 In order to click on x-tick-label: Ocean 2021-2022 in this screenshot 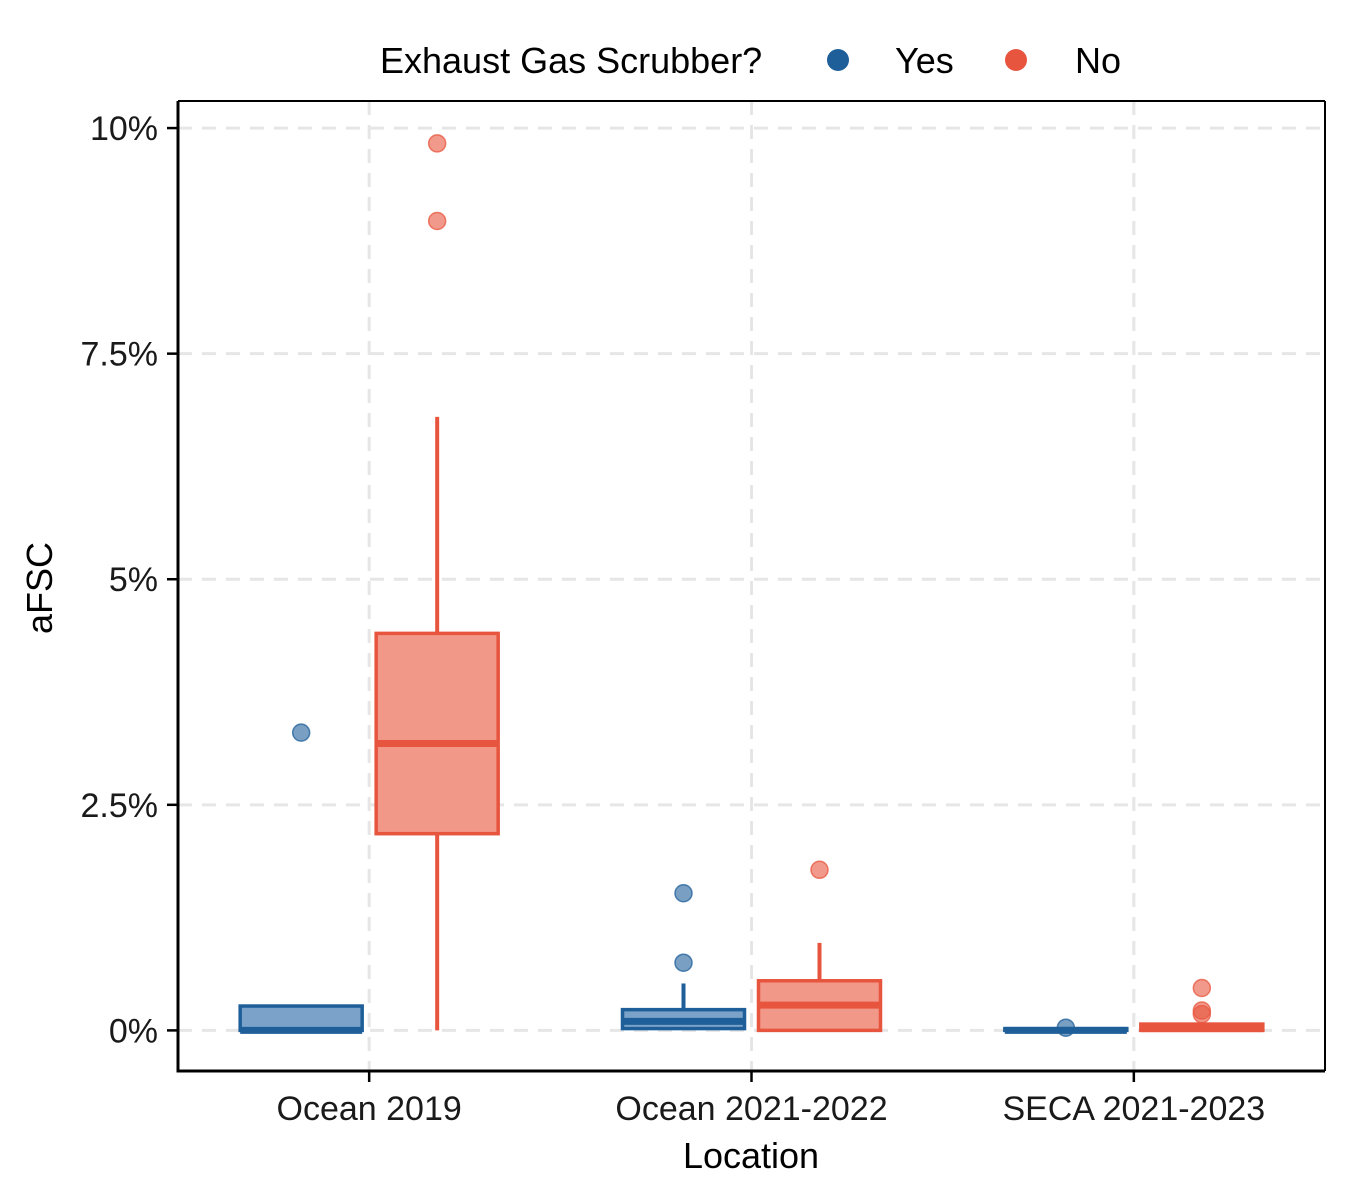, I will do `click(751, 1109)`.